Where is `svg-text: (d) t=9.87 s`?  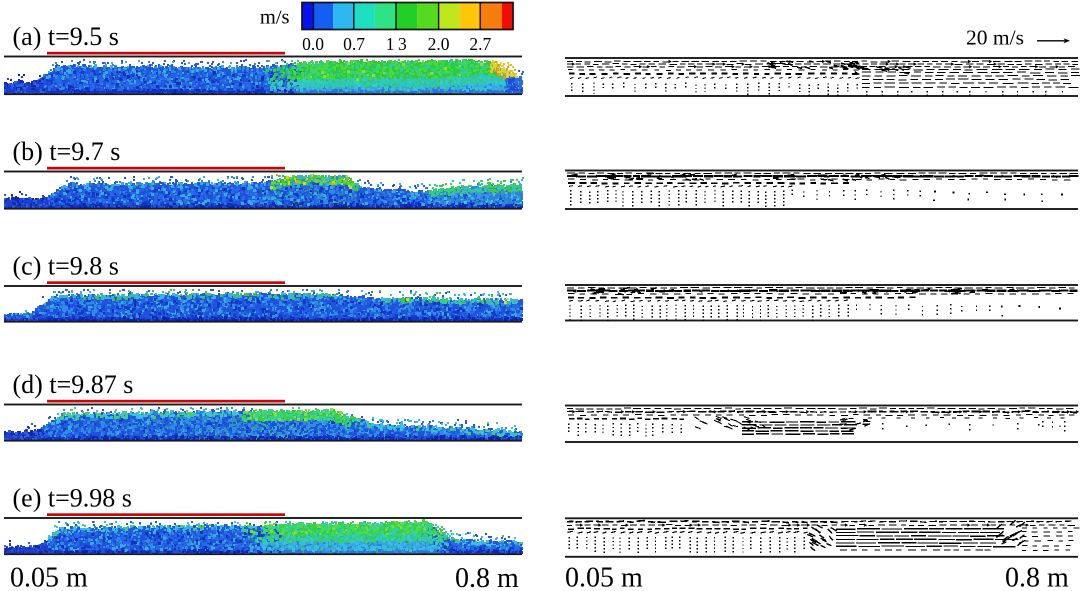
svg-text: (d) t=9.87 s is located at coordinates (73, 384).